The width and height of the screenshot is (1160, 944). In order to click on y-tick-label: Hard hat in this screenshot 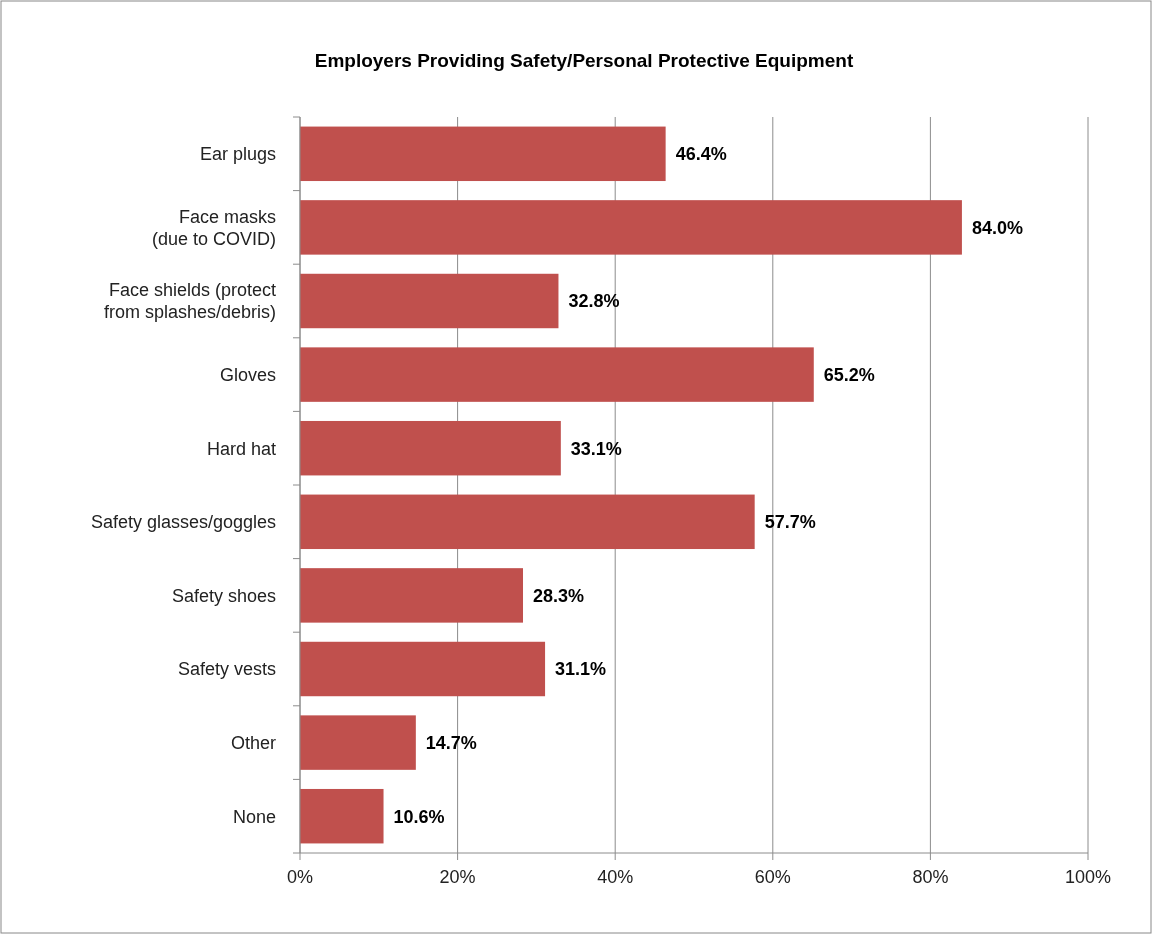, I will do `click(241, 448)`.